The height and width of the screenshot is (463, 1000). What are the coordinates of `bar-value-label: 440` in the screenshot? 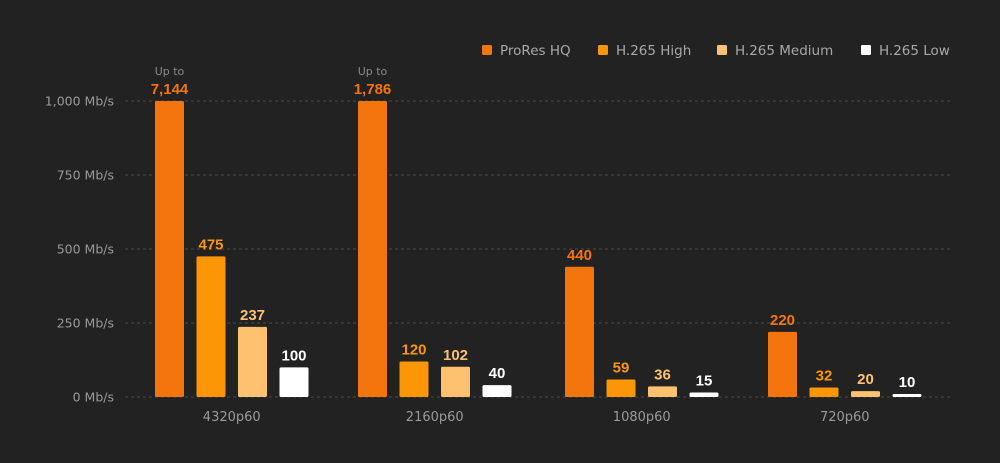 It's located at (579, 255).